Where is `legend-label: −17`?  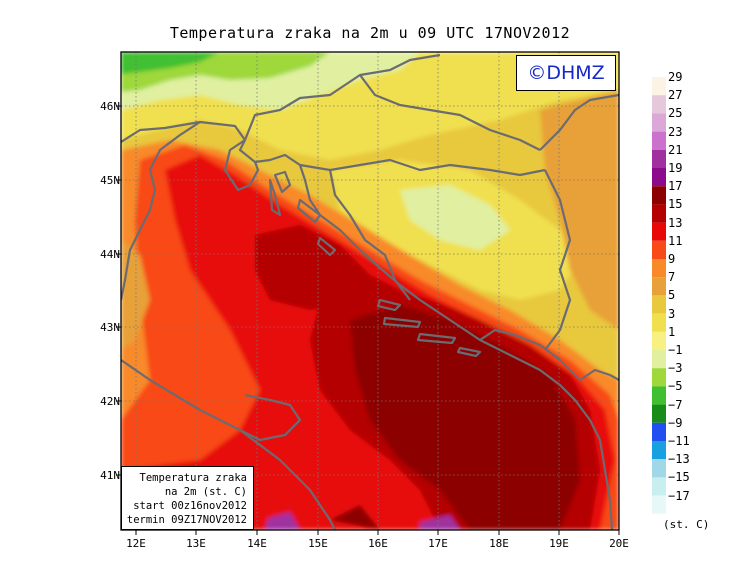
legend-label: −17 is located at coordinates (679, 495).